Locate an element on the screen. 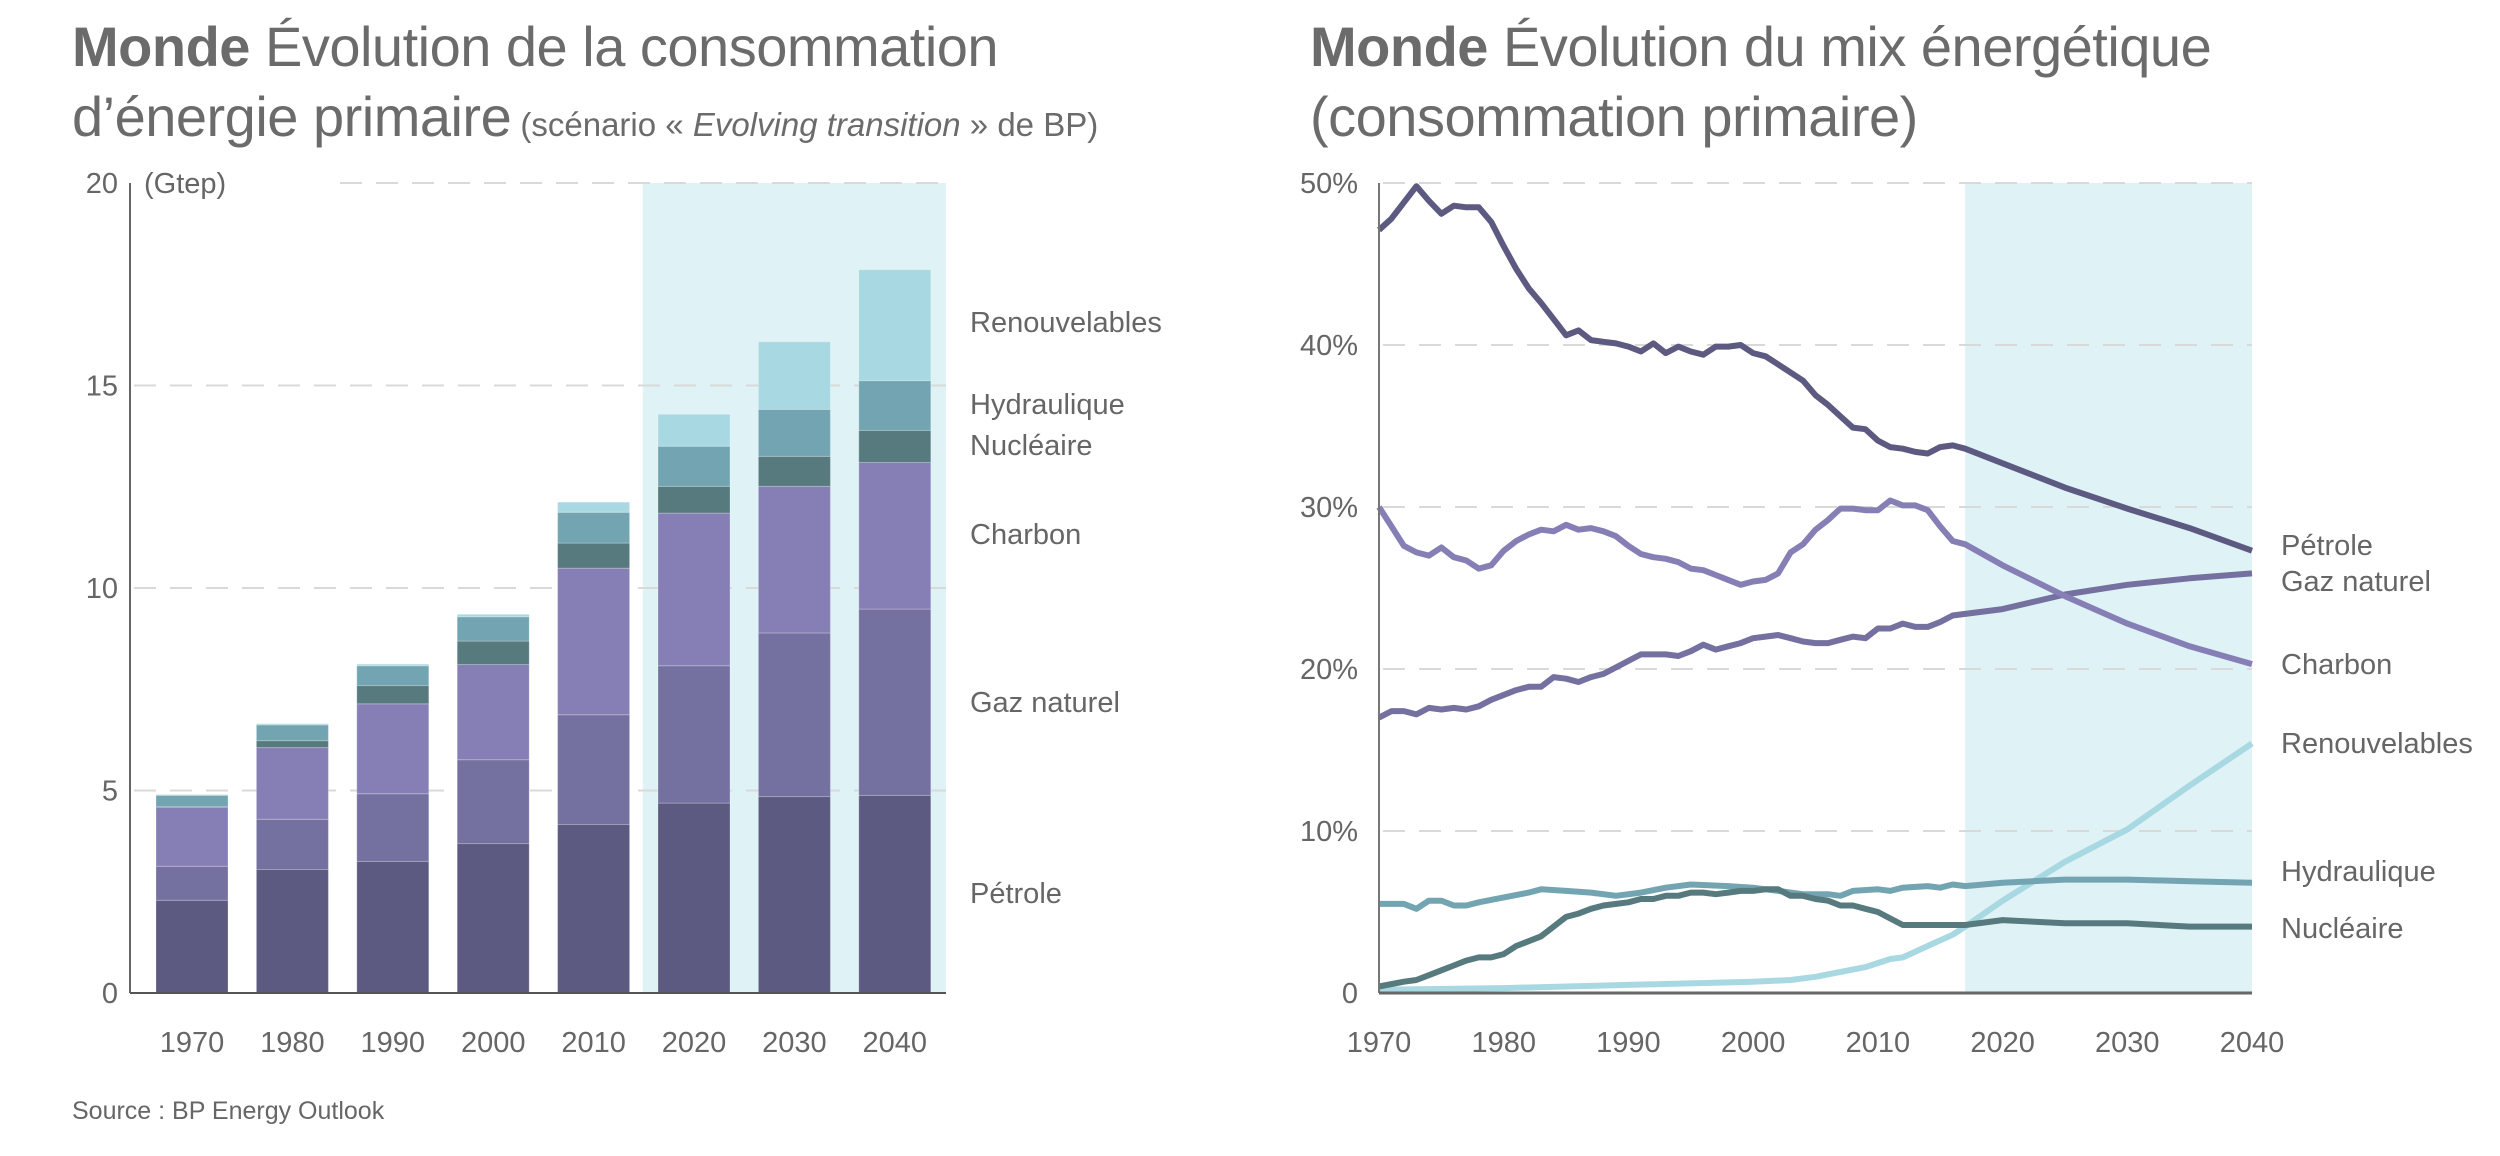  bar-2030-charbon is located at coordinates (794, 559).